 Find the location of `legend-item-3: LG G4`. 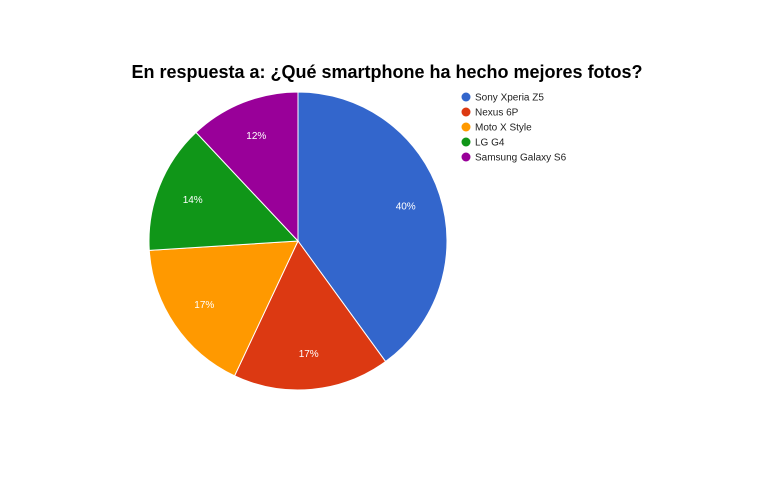

legend-item-3: LG G4 is located at coordinates (483, 143).